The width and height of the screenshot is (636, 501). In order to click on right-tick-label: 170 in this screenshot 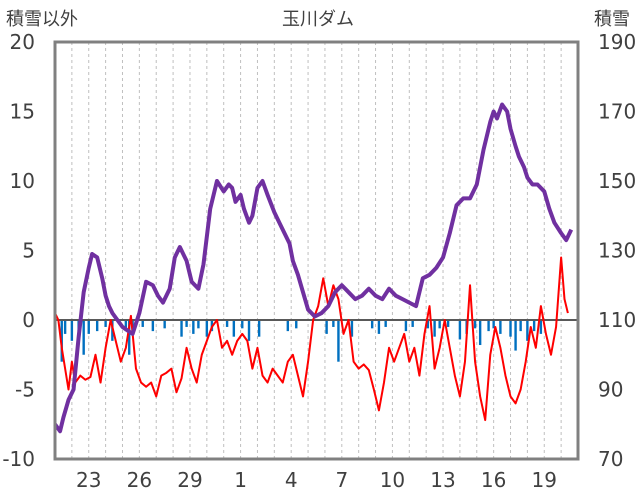, I will do `click(617, 112)`.